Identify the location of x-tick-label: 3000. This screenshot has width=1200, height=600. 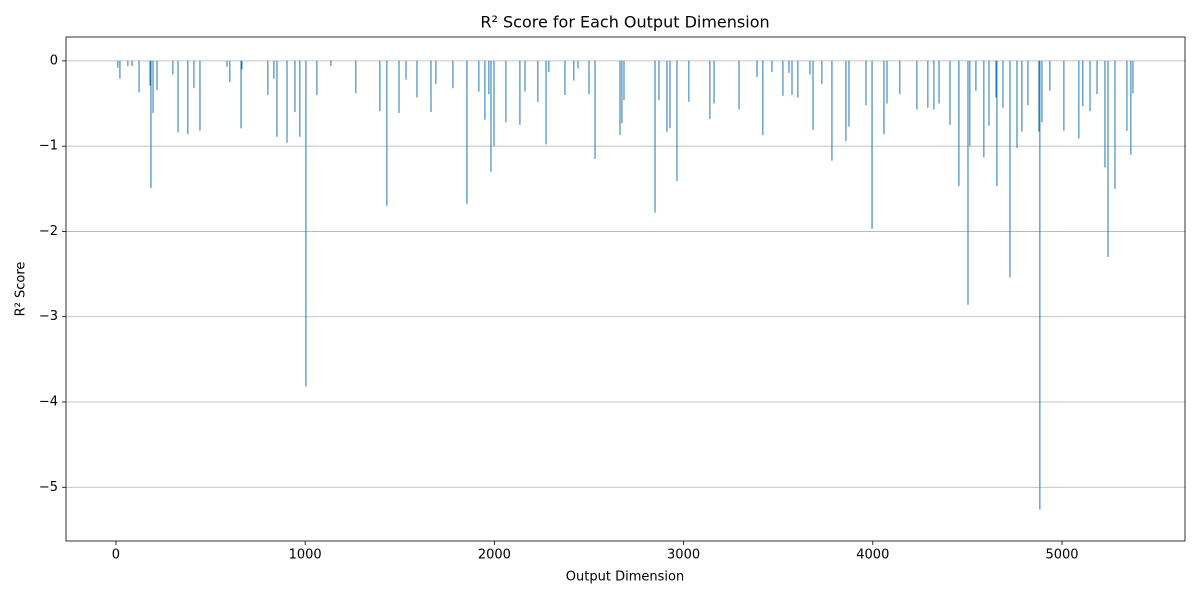
(683, 555).